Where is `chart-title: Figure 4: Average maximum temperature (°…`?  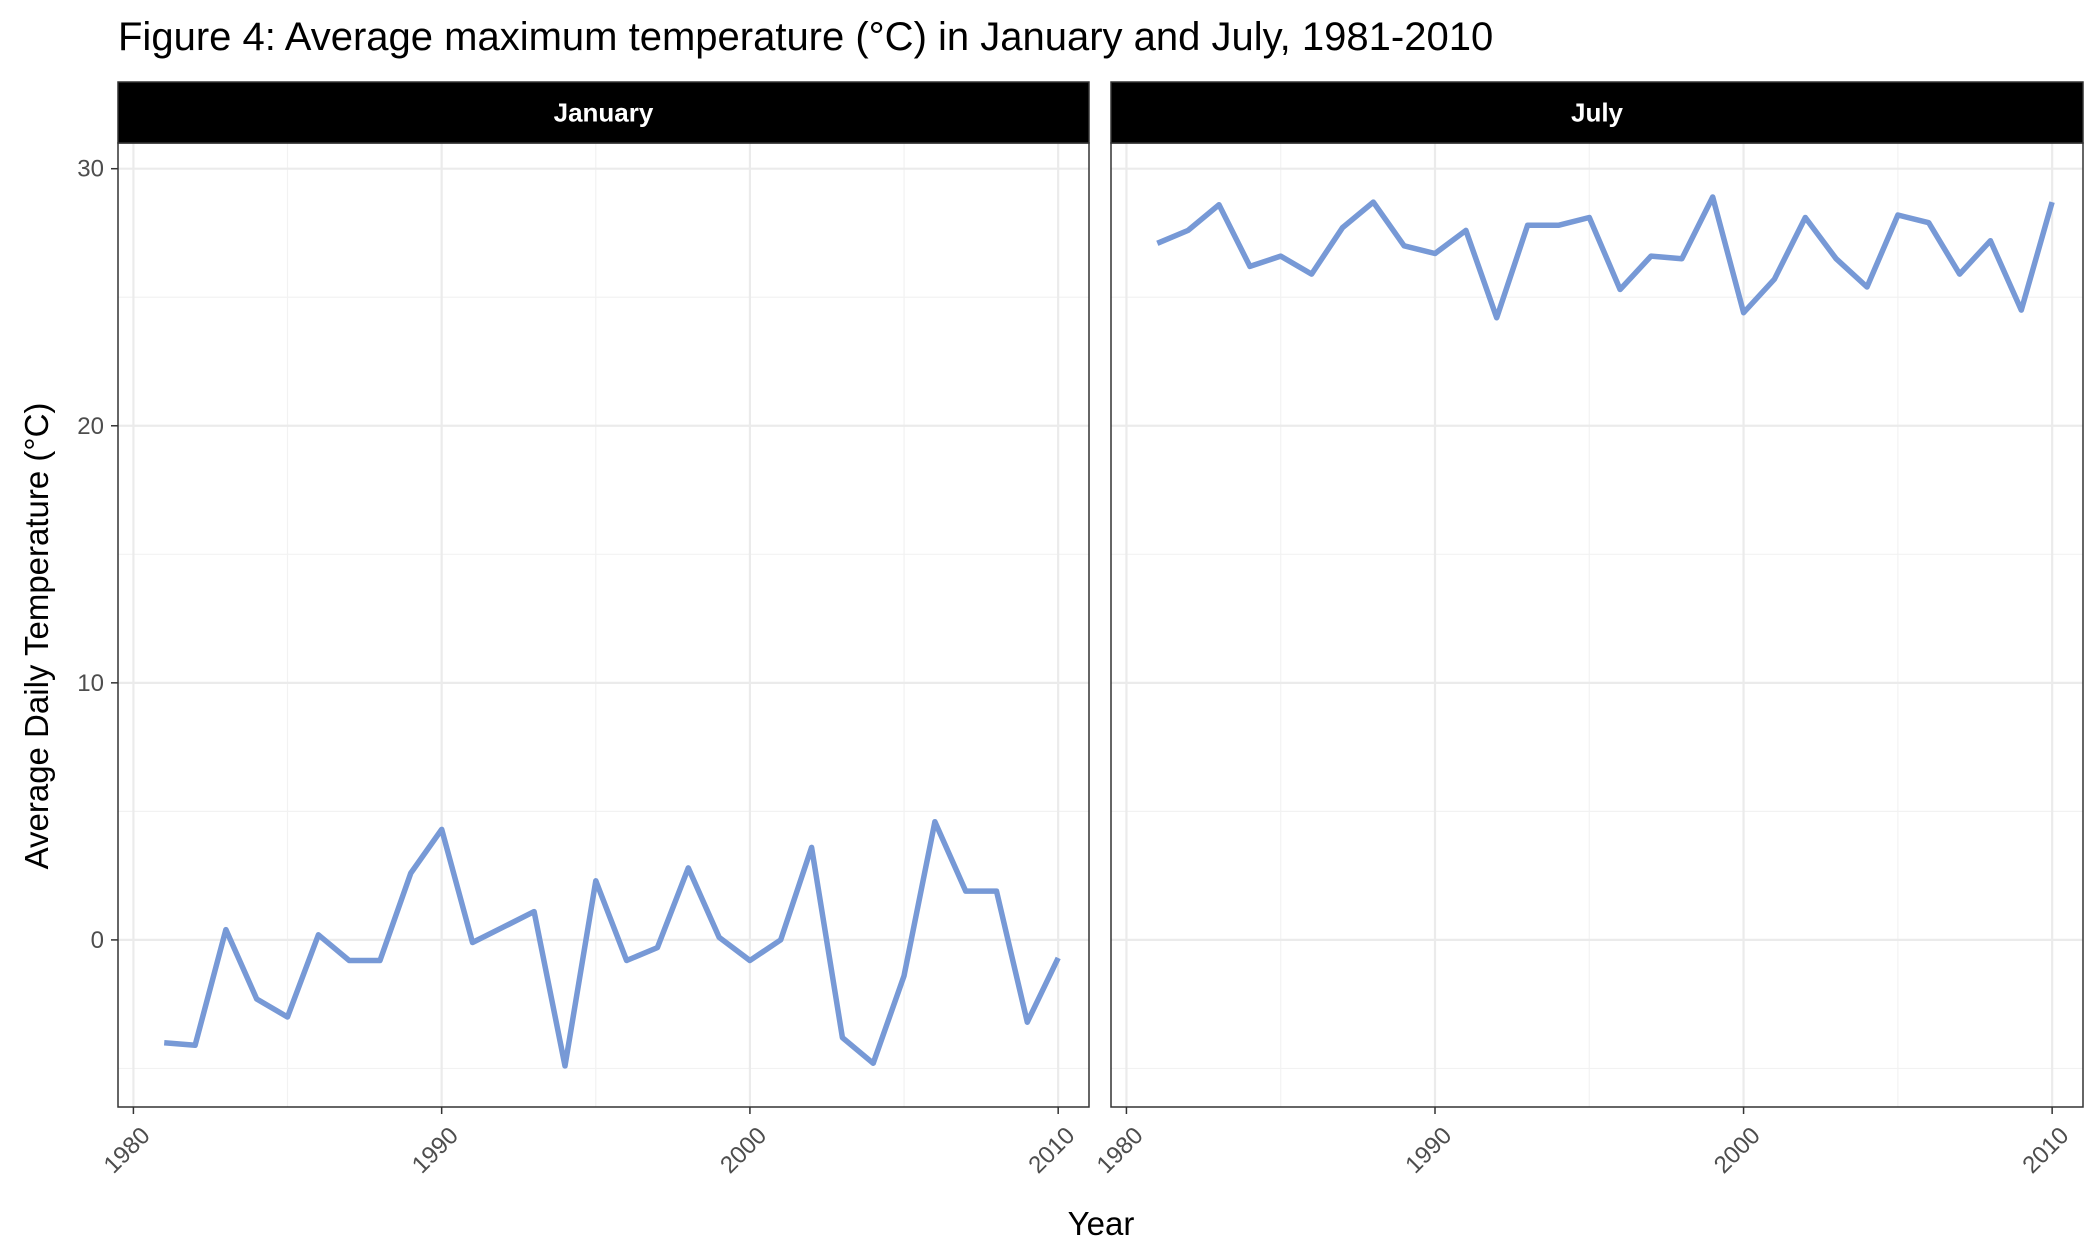 chart-title: Figure 4: Average maximum temperature (°… is located at coordinates (805, 37).